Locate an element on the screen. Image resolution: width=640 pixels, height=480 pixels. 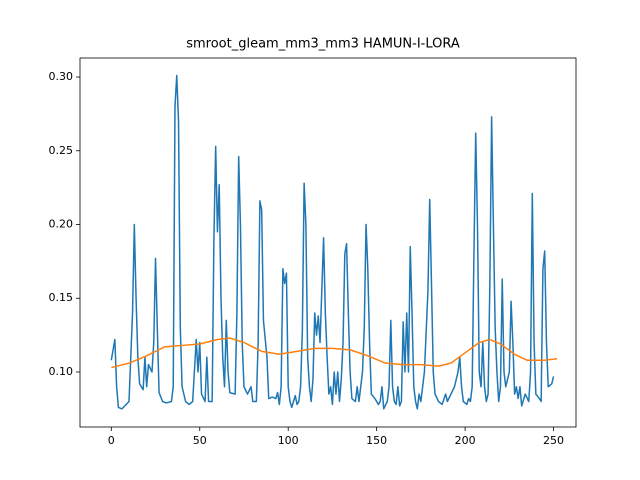
y-tick-label: 0.15 is located at coordinates (61, 297).